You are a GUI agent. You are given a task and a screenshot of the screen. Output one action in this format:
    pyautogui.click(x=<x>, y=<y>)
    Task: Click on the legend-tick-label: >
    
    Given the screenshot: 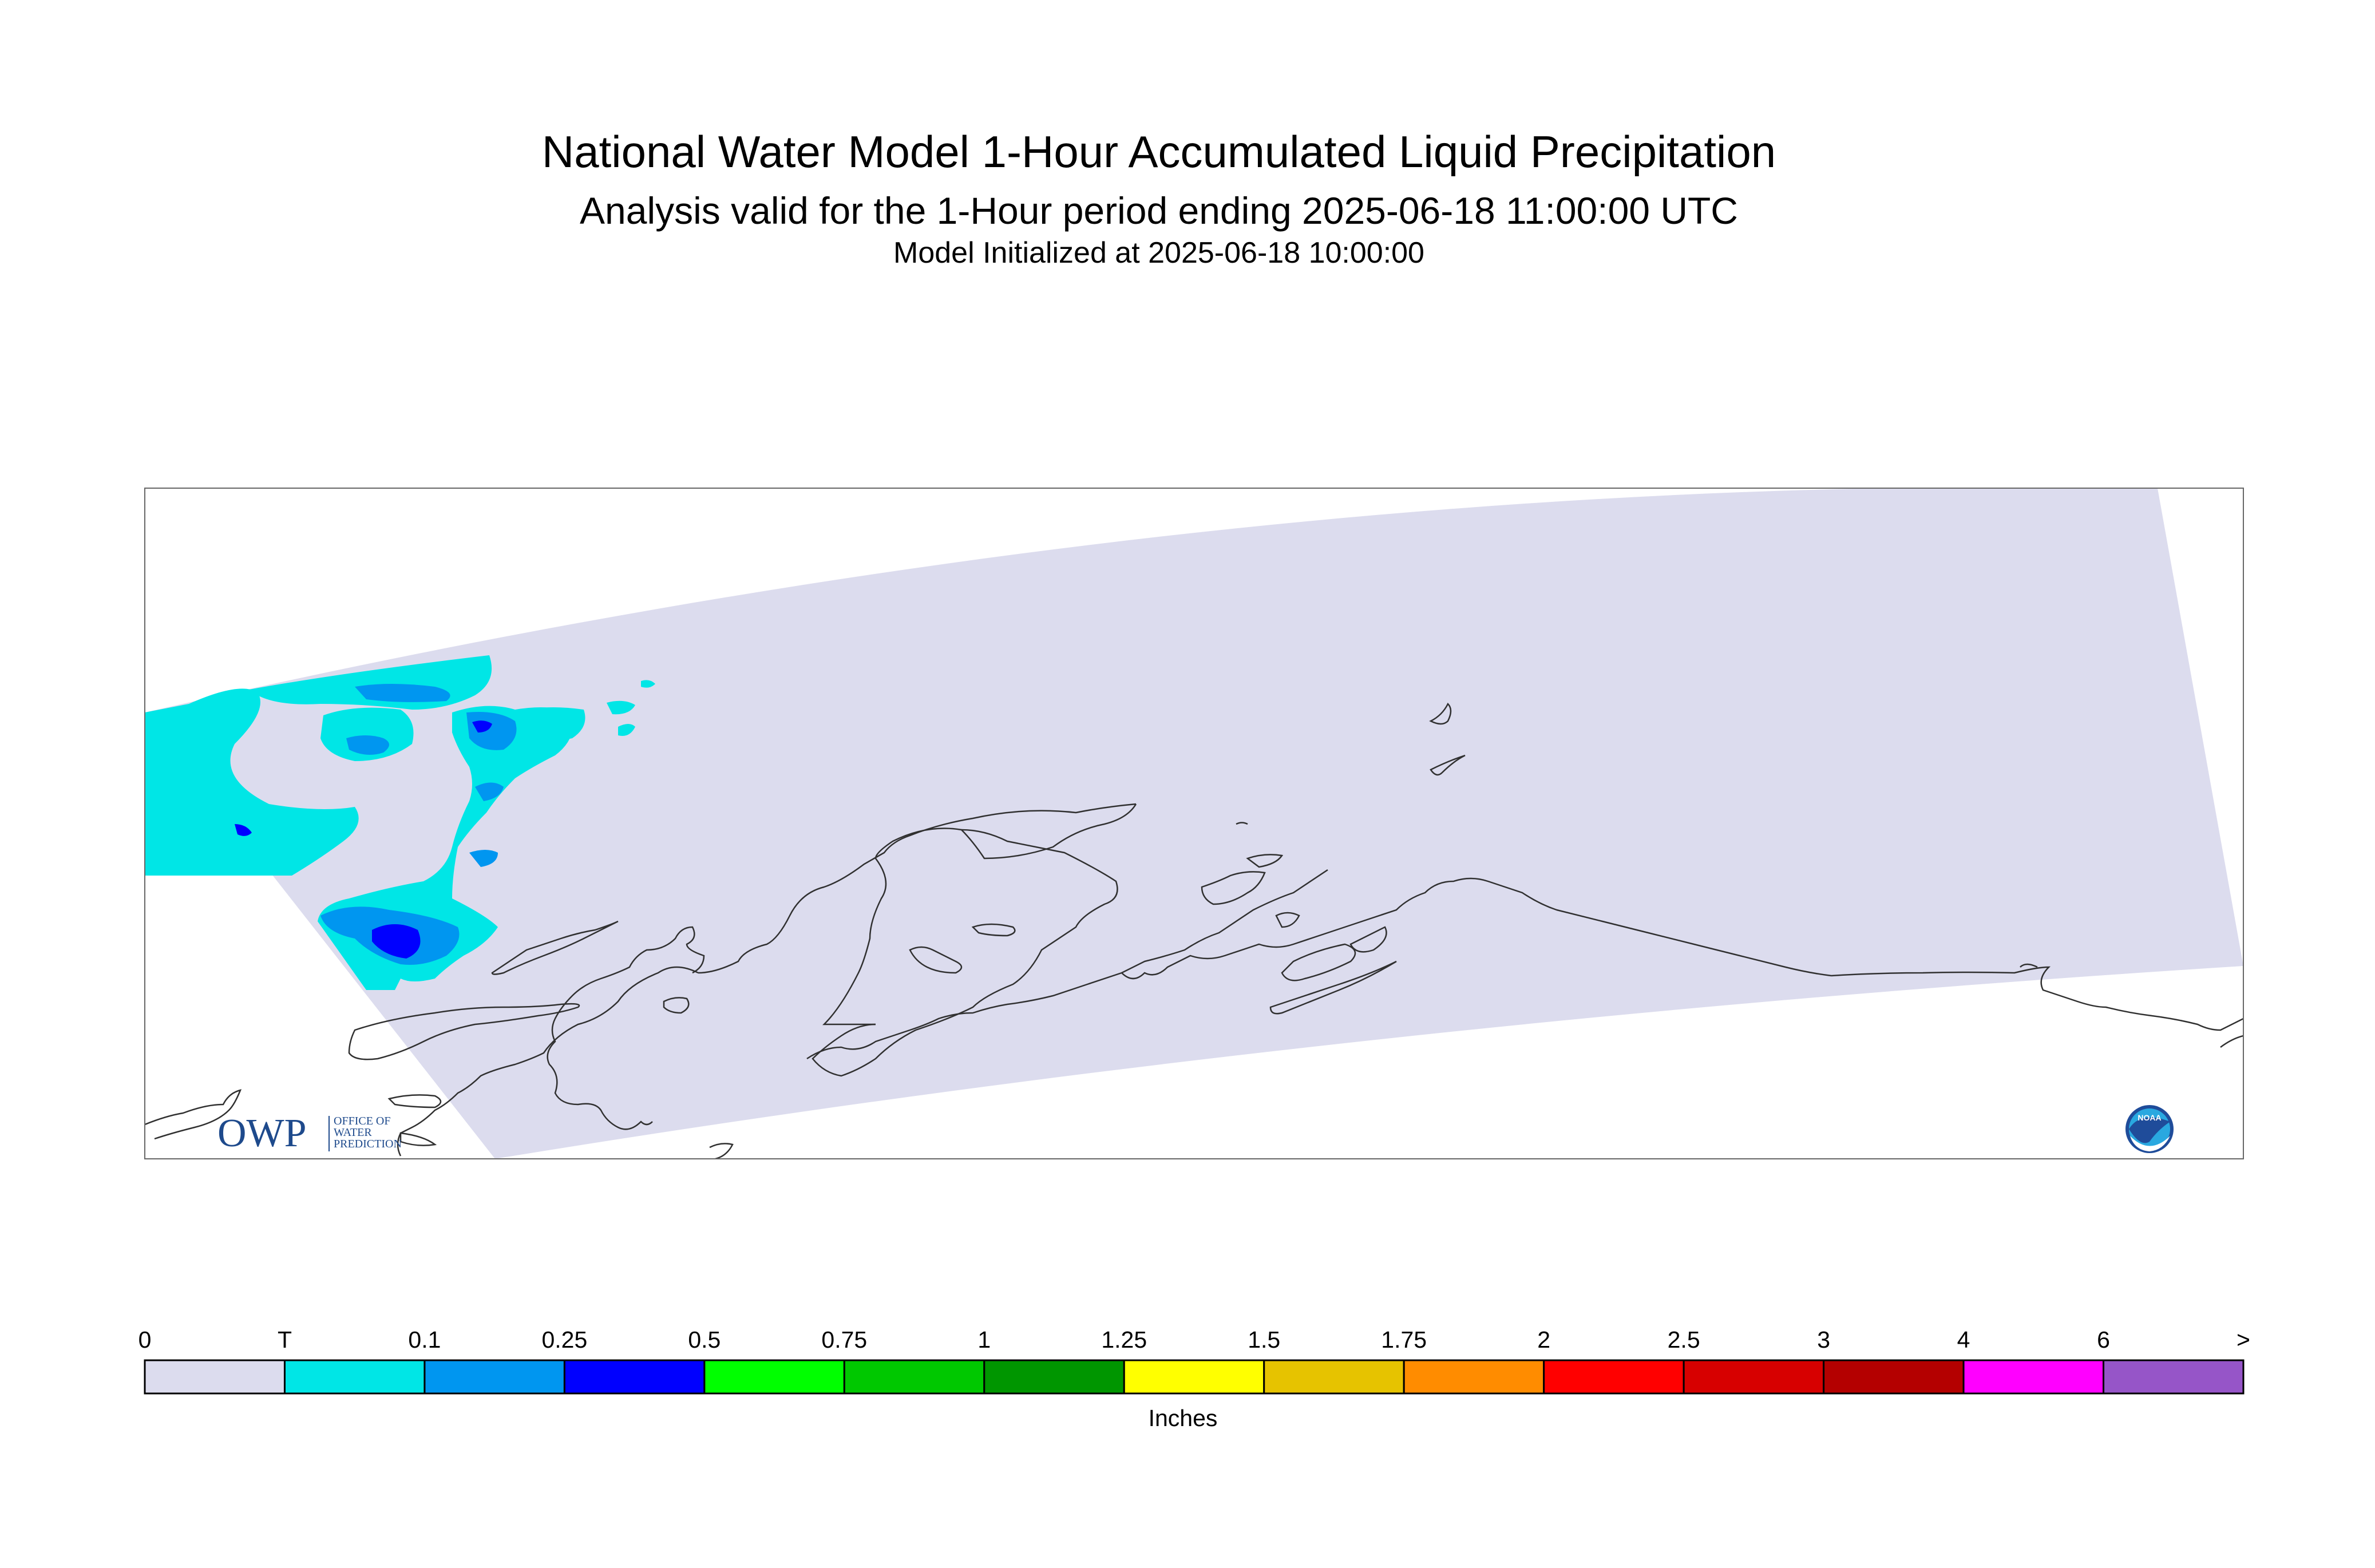 What is the action you would take?
    pyautogui.click(x=2244, y=1340)
    